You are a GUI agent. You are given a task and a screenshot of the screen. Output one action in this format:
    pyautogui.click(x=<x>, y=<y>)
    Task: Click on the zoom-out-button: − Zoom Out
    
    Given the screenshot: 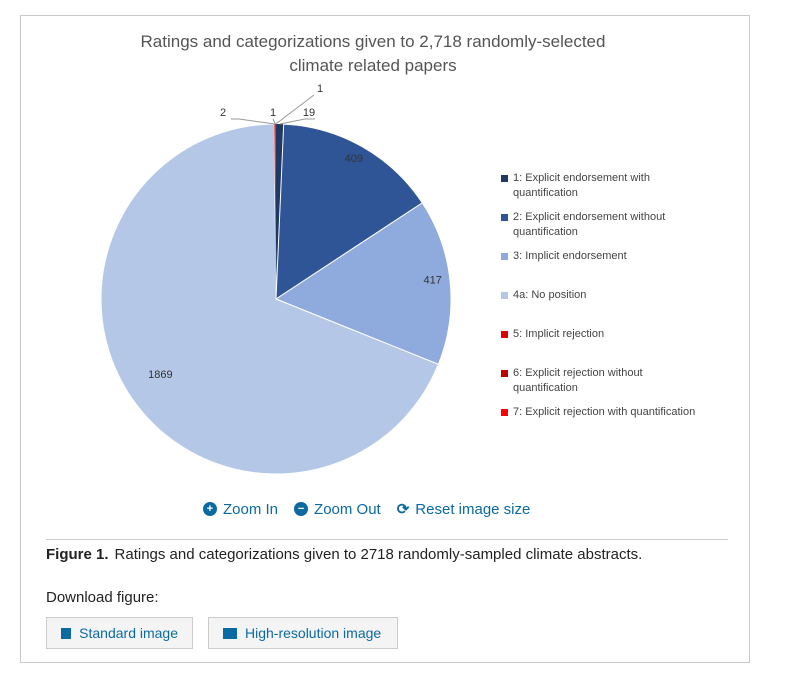 What is the action you would take?
    pyautogui.click(x=337, y=509)
    